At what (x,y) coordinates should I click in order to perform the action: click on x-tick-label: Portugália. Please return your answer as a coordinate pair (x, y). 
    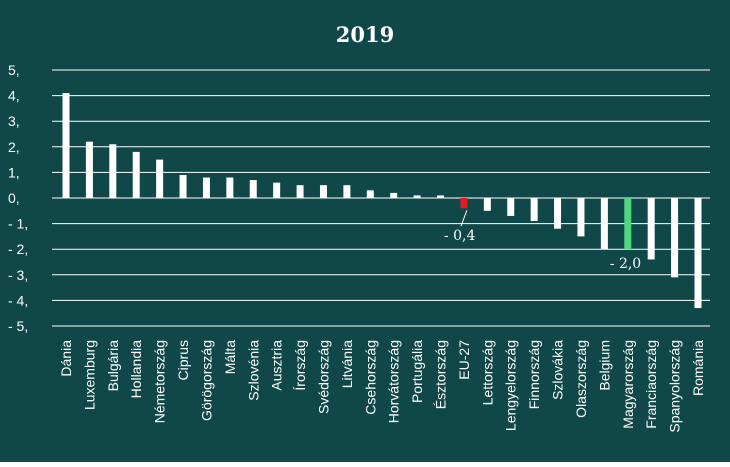
    Looking at the image, I should click on (417, 371).